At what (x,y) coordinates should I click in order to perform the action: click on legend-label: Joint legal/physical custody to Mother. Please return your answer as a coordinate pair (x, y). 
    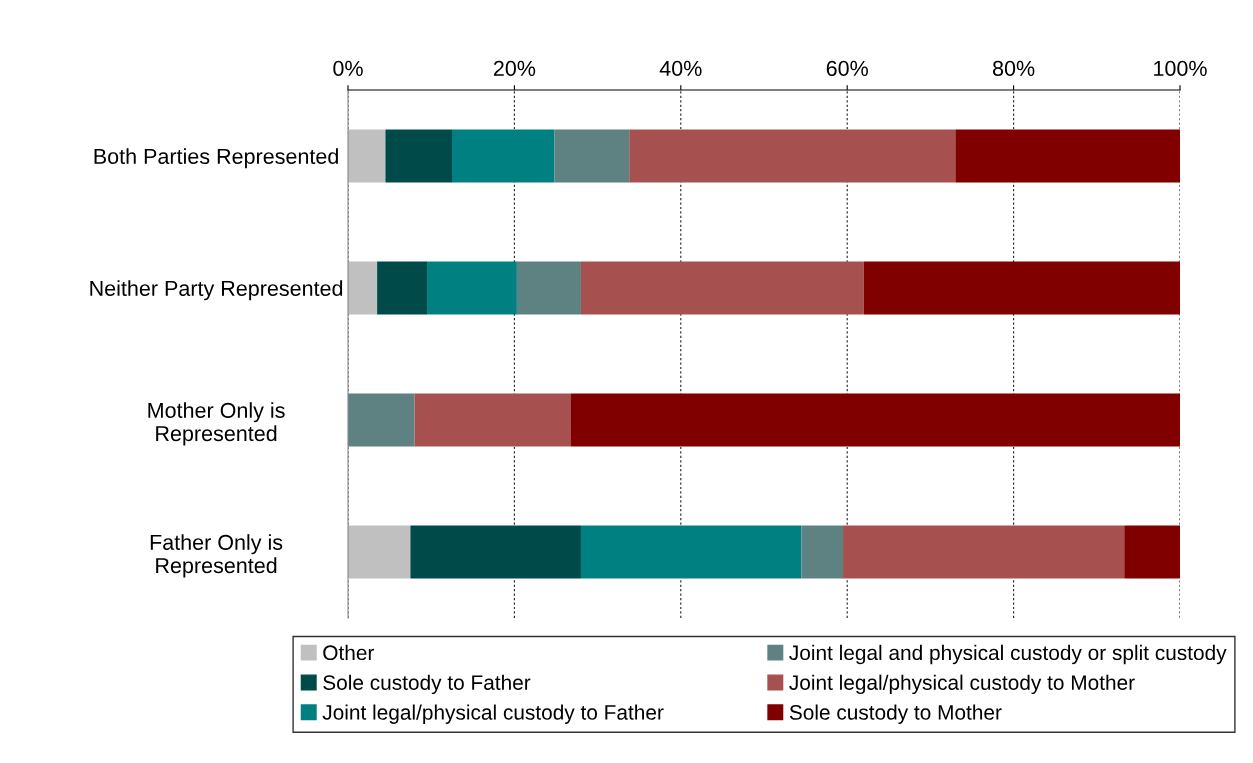
    Looking at the image, I should click on (962, 684).